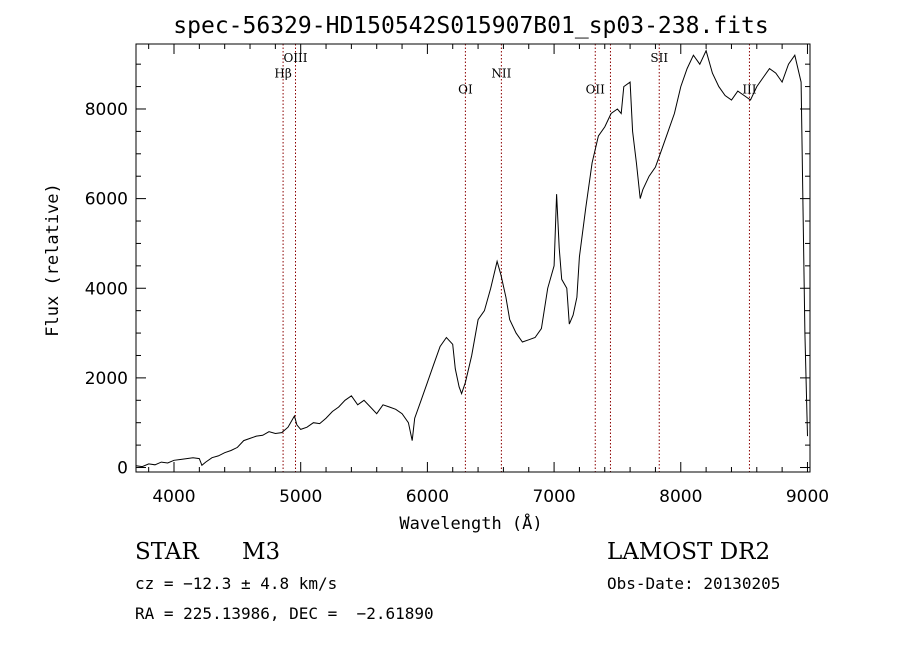  Describe the element at coordinates (282, 74) in the screenshot. I see `spectral-line-label: Hβ` at that location.